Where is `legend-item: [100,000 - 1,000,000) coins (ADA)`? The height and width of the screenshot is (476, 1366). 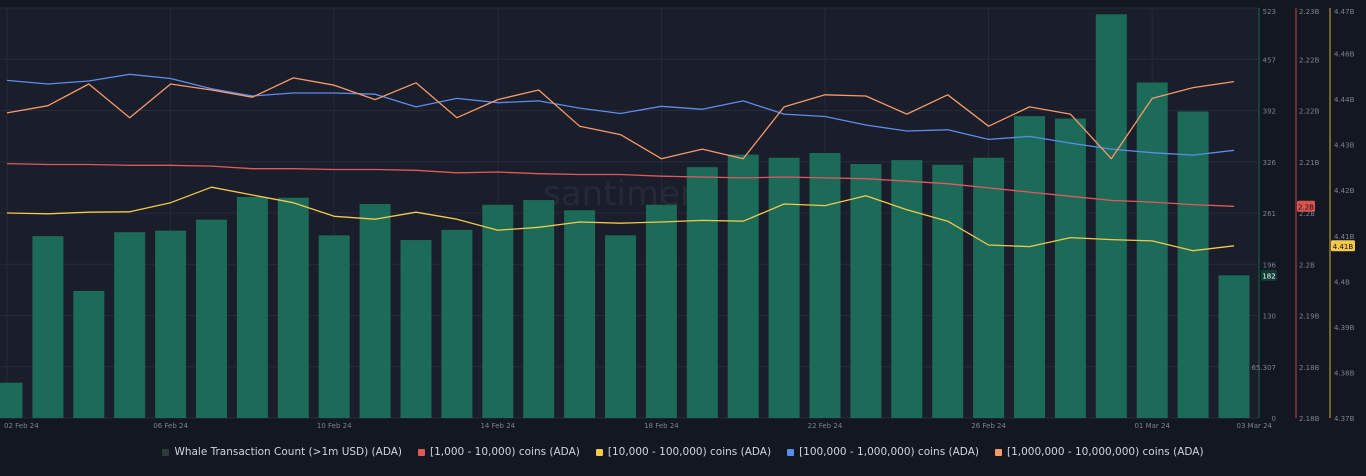 legend-item: [100,000 - 1,000,000) coins (ADA) is located at coordinates (883, 452).